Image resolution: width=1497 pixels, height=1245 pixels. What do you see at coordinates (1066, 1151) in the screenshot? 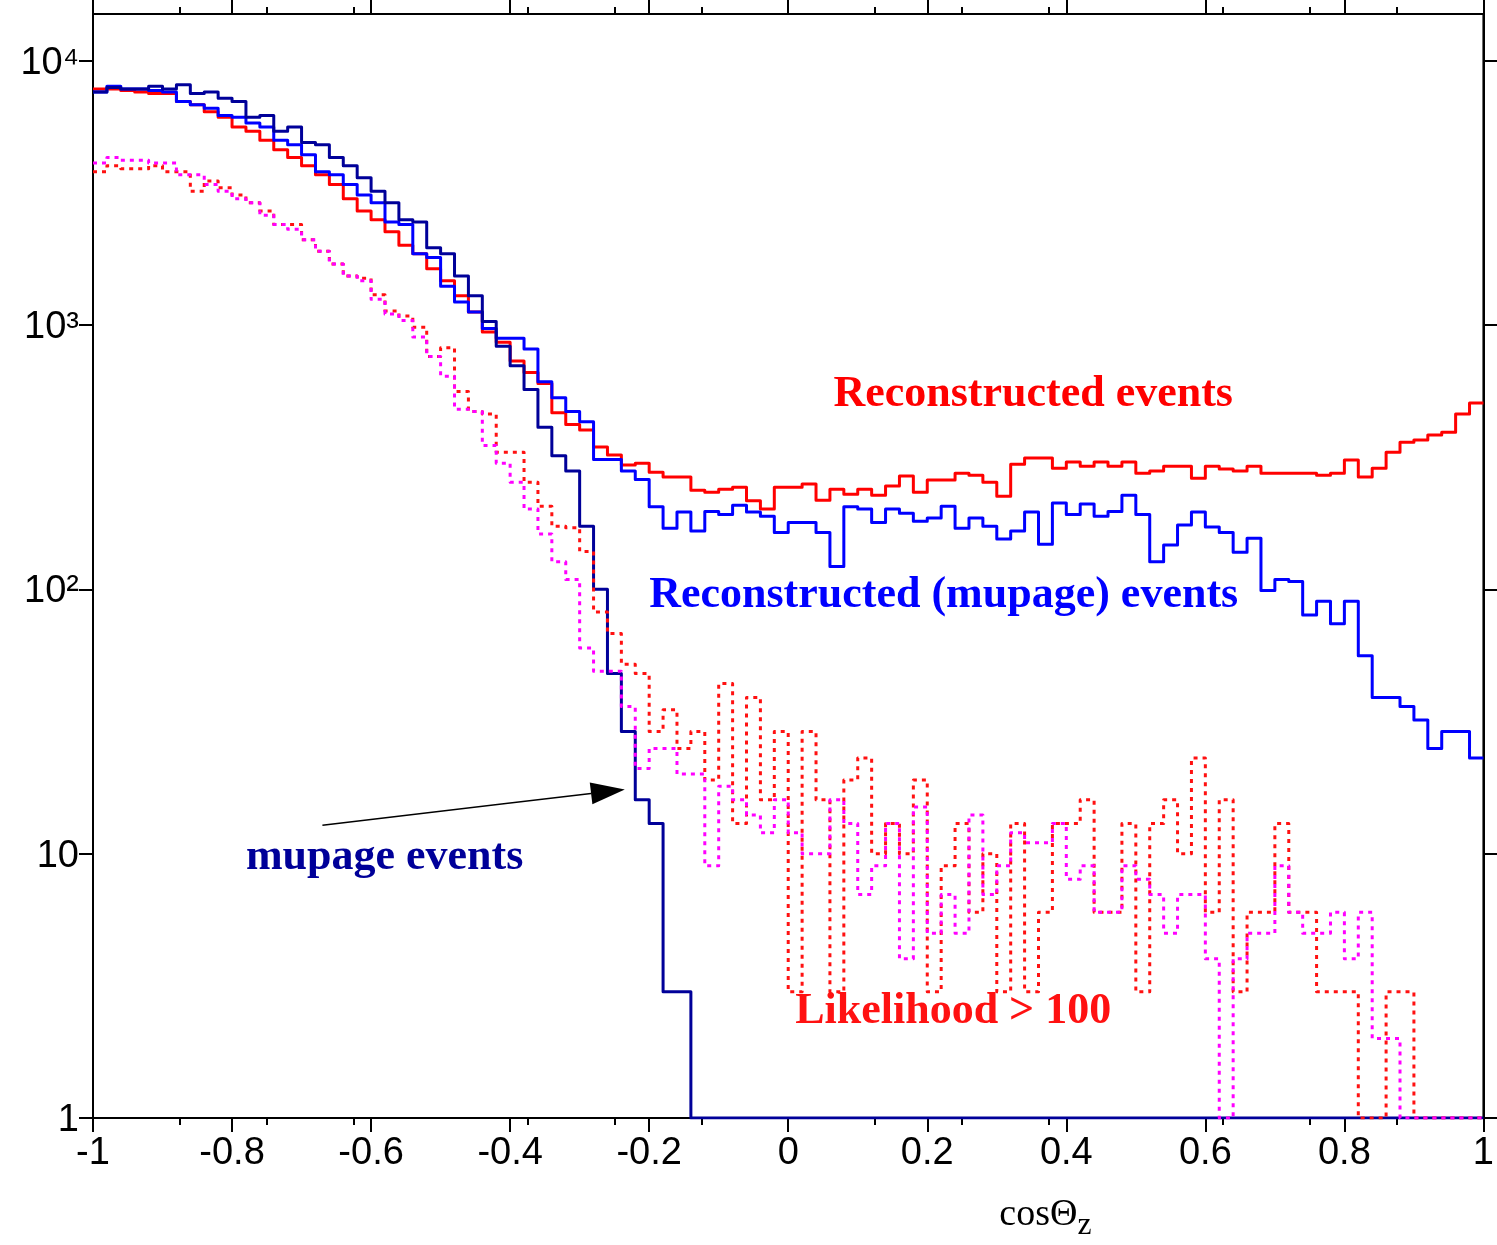
I see `x-tick-label: 0.4` at bounding box center [1066, 1151].